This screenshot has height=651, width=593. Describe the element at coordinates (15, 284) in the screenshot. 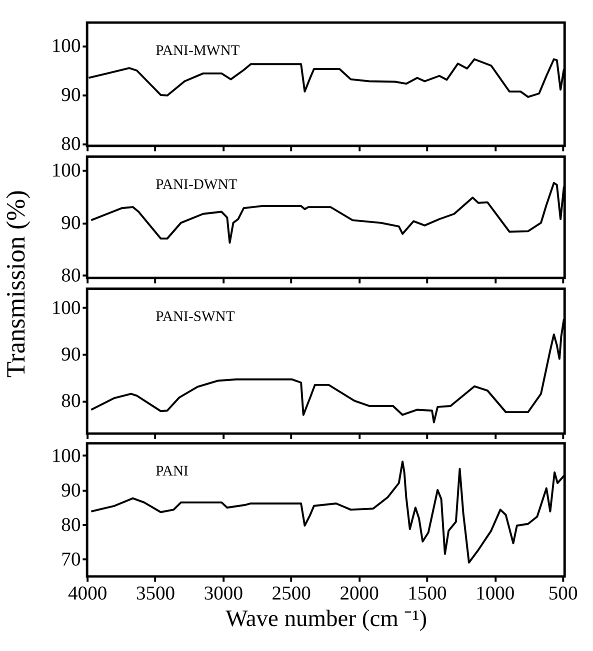

I see `y-axis-title: Transmission (%)` at that location.